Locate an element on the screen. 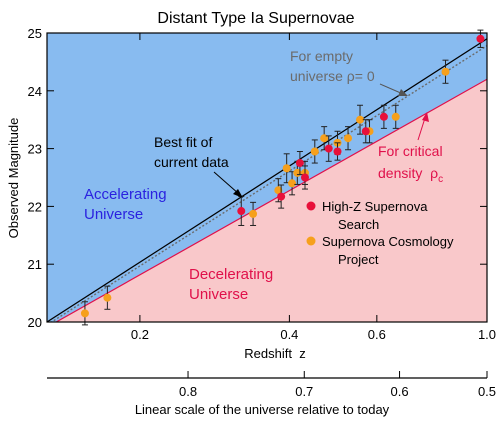 The image size is (502, 428). critical-arrow is located at coordinates (421, 129).